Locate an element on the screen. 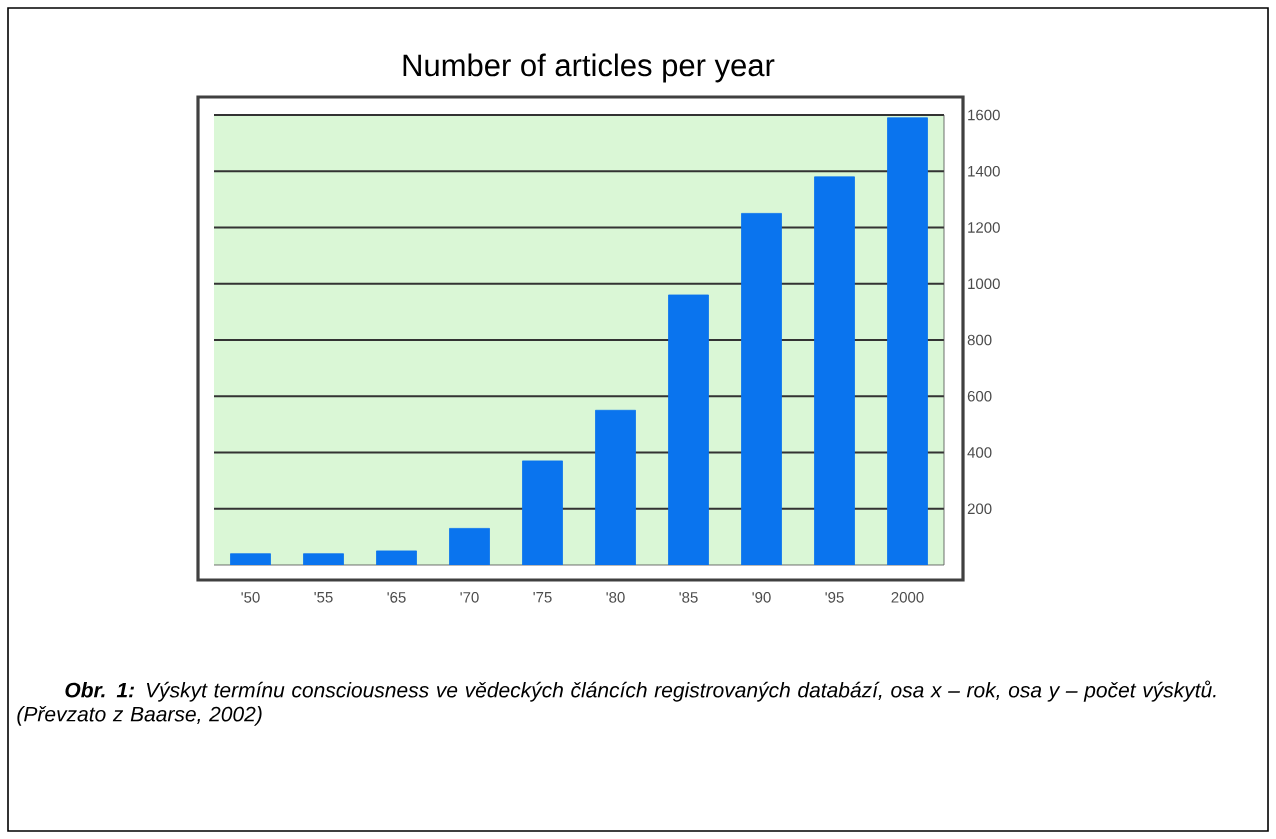 This screenshot has width=1276, height=839. x-tick-label: 2000 is located at coordinates (907, 597).